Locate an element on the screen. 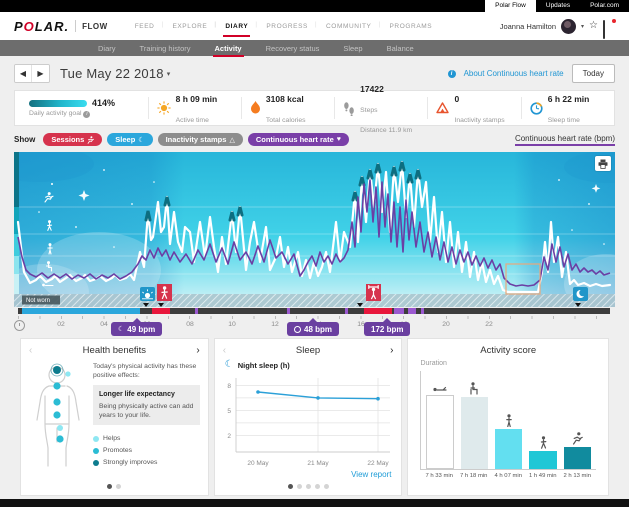 The width and height of the screenshot is (629, 507). tick-label: 10 is located at coordinates (232, 324).